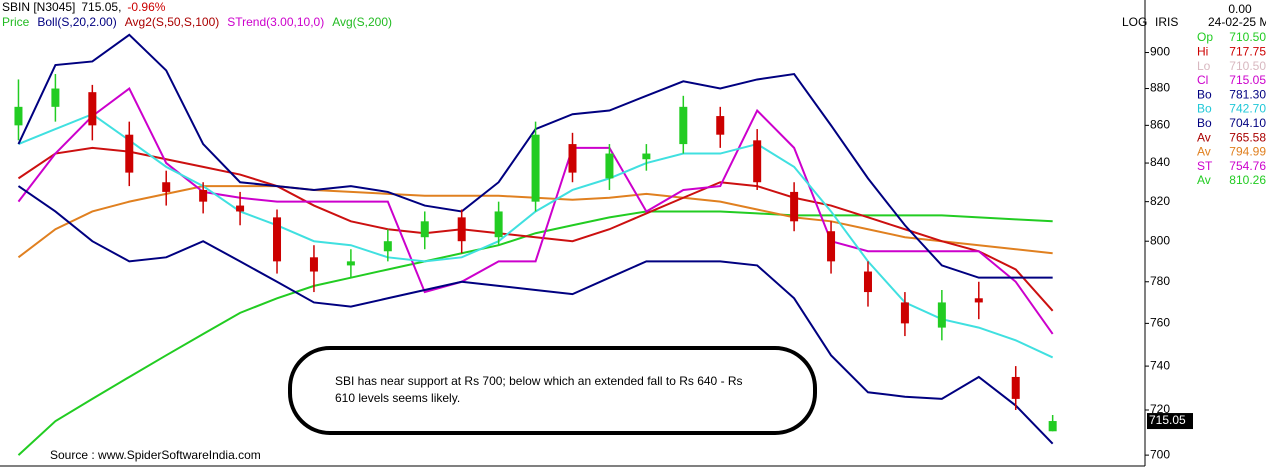 The image size is (1266, 474). I want to click on y-tick-label: 760, so click(1160, 323).